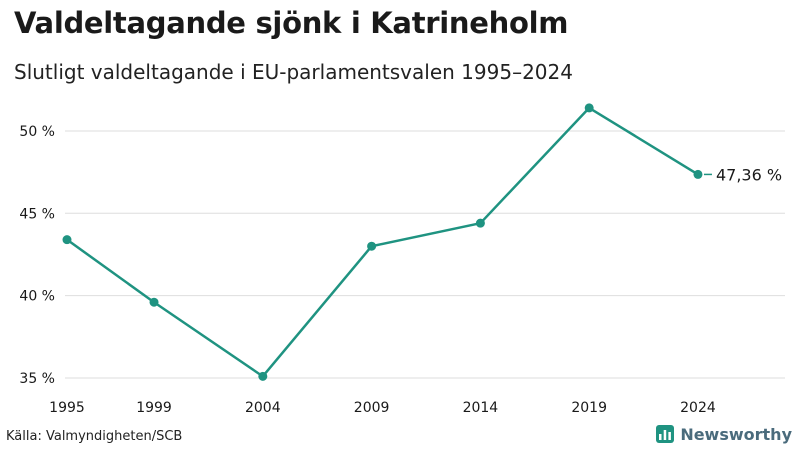 The height and width of the screenshot is (450, 800). I want to click on bar-chart-icon, so click(665, 434).